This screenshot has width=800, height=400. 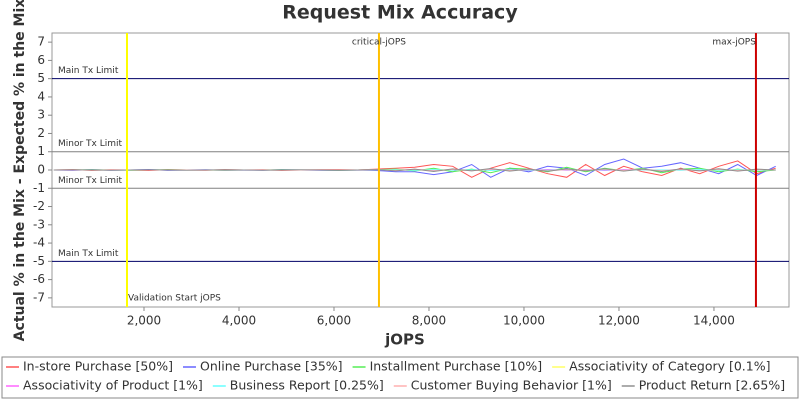 What do you see at coordinates (98, 366) in the screenshot?
I see `legend-label: In-store Purchase [50%]` at bounding box center [98, 366].